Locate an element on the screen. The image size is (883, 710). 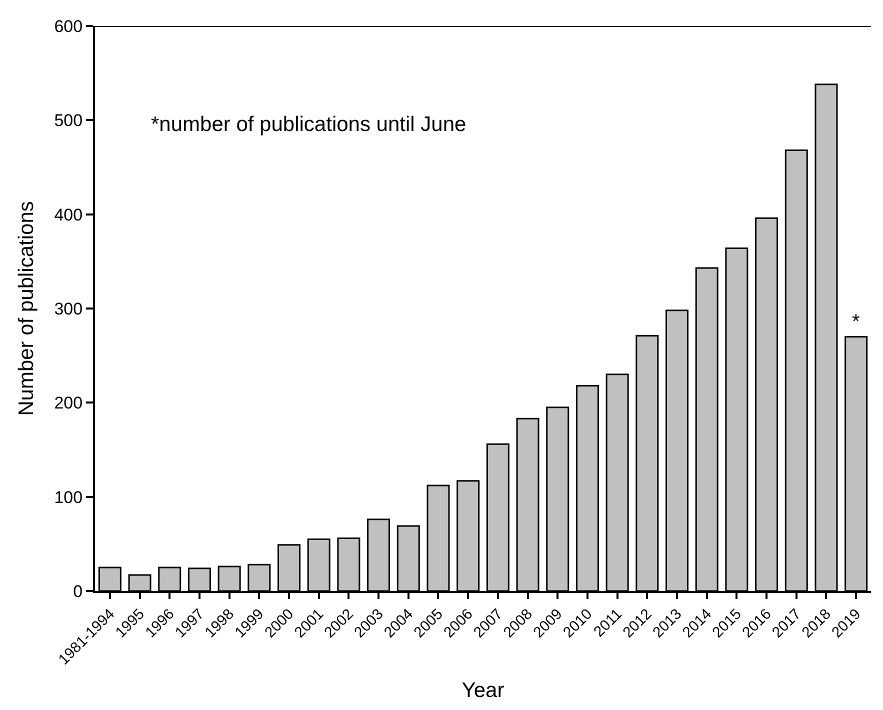
y-tick-label: 600 is located at coordinates (68, 26).